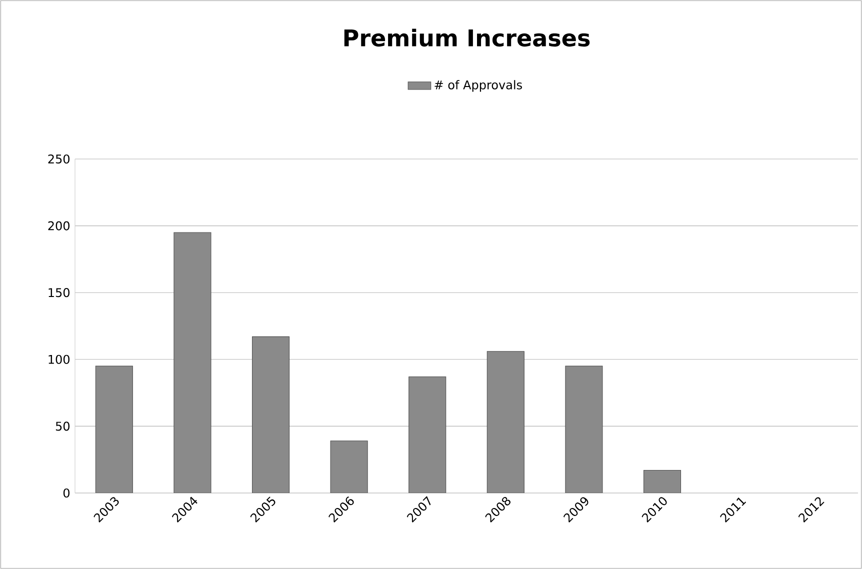  I want to click on chart-title: Premium Increases, so click(467, 37).